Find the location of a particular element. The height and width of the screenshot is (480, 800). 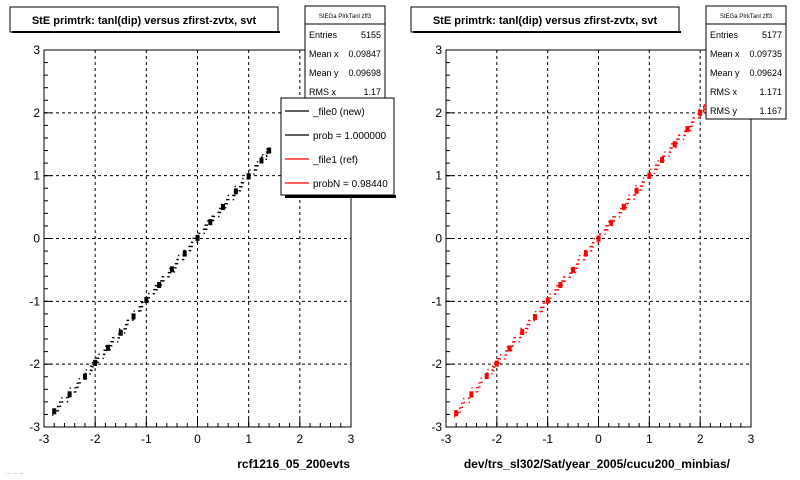

left-y-tick-label: 2 is located at coordinates (36, 113).